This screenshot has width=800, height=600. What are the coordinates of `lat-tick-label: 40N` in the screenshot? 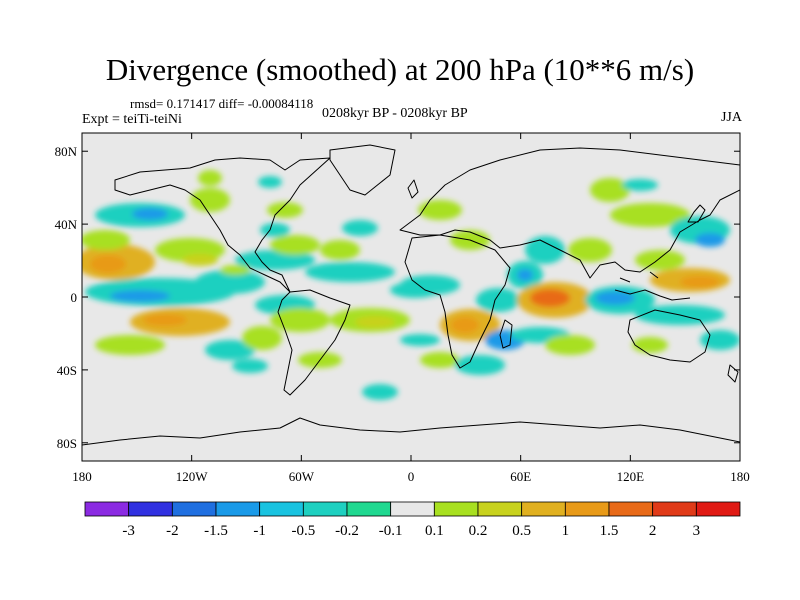 It's located at (66, 224).